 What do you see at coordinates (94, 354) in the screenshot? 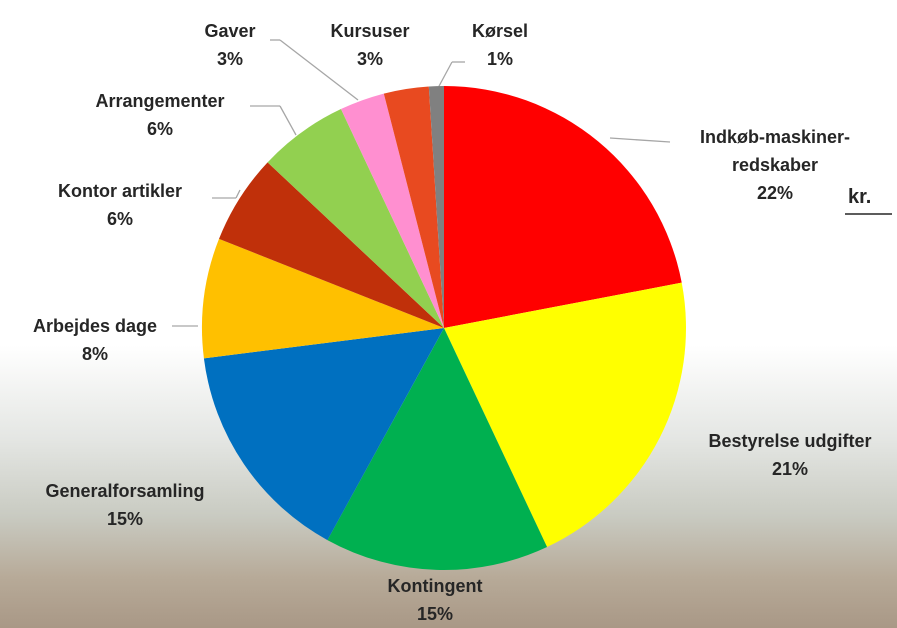
I see `value-label: 8%` at bounding box center [94, 354].